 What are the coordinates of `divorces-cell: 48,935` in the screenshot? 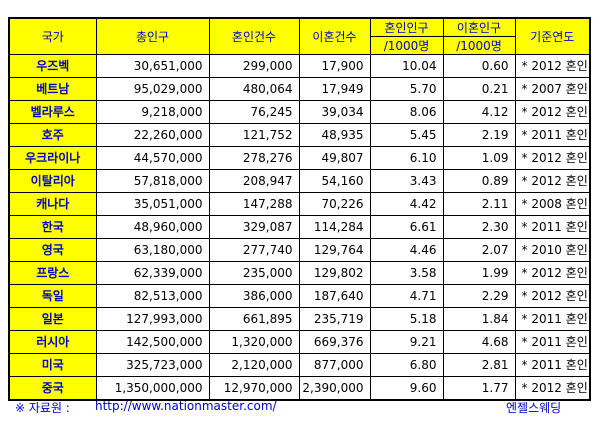 It's located at (334, 135).